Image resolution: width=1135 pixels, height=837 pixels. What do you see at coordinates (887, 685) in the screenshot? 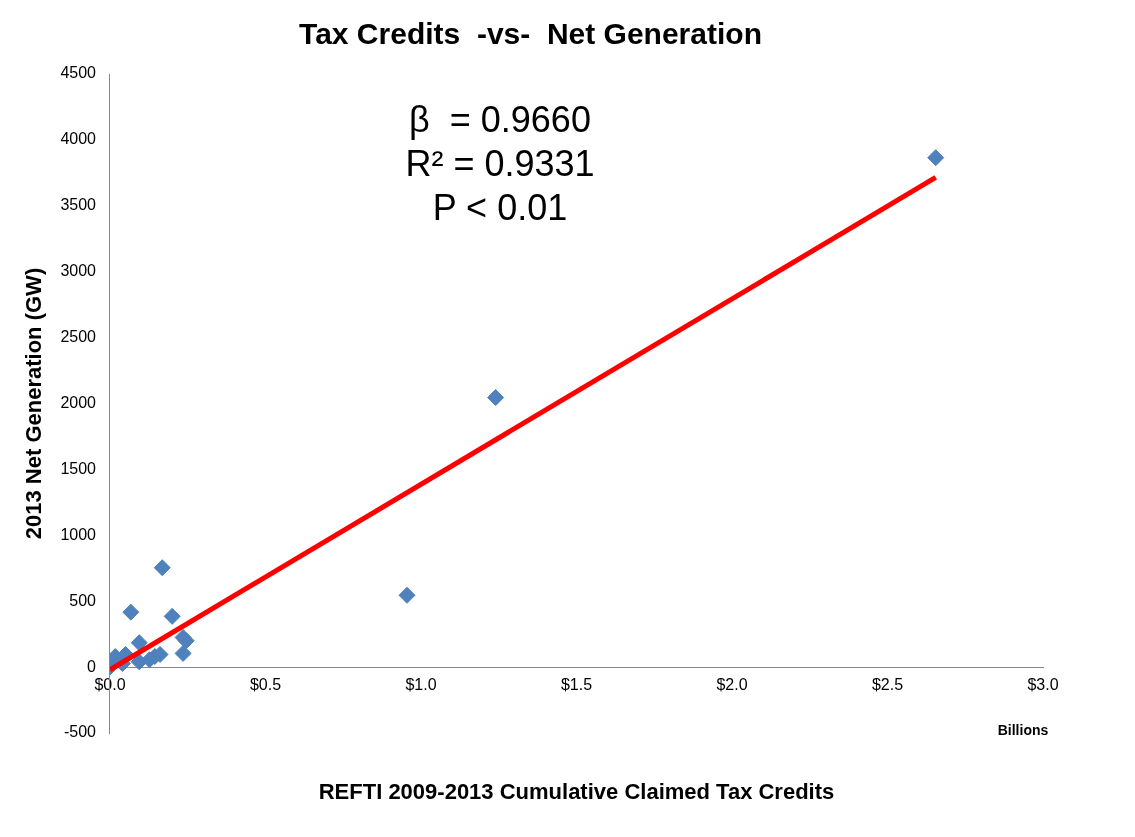
I see `x-tick-label: $2.5` at bounding box center [887, 685].